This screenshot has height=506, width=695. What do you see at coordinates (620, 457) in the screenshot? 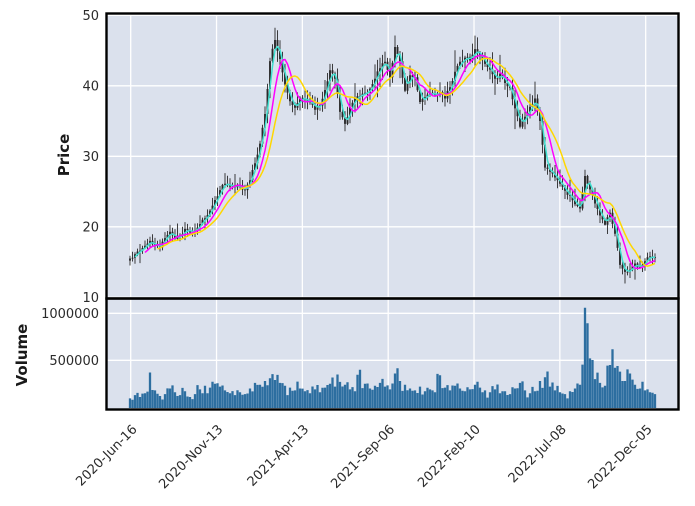
I see `x-tick-label: 2022-Dec-05` at bounding box center [620, 457].